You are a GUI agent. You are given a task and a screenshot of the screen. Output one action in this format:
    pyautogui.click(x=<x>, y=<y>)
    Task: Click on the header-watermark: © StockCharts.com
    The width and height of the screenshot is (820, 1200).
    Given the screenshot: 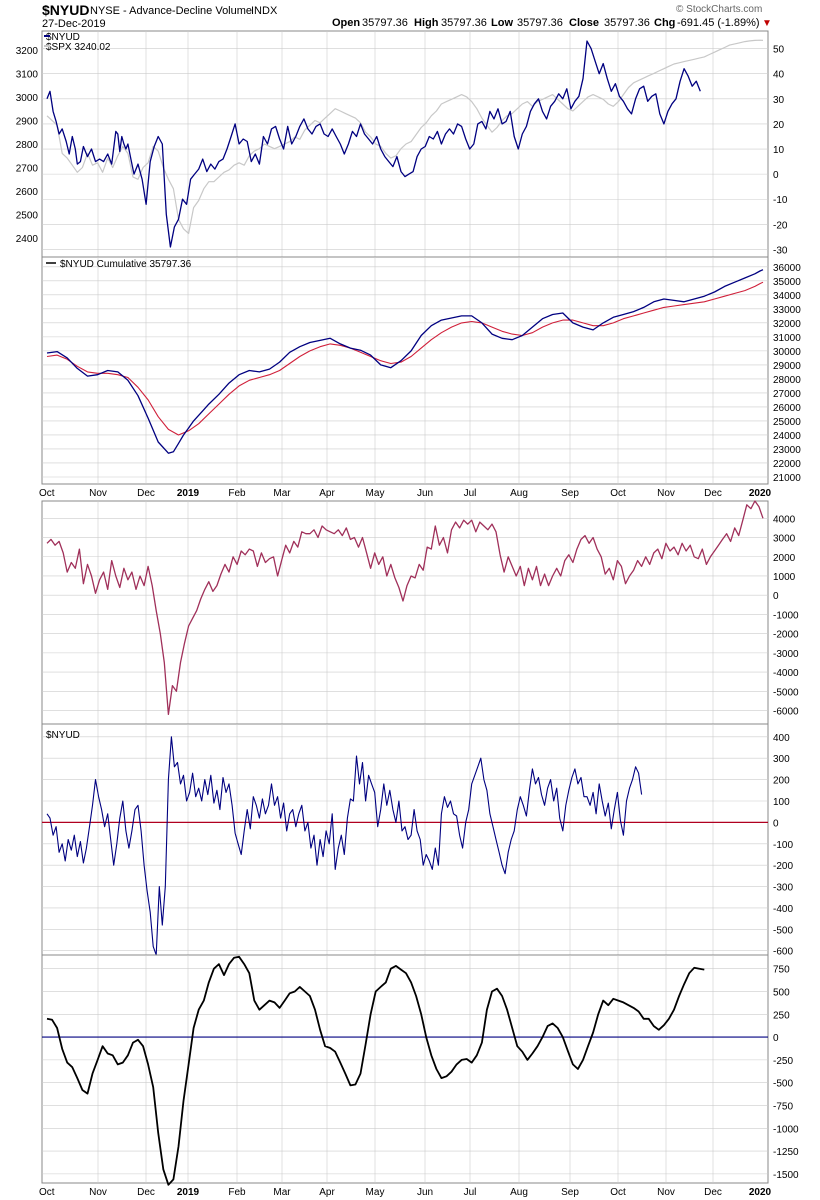 What is the action you would take?
    pyautogui.click(x=719, y=9)
    